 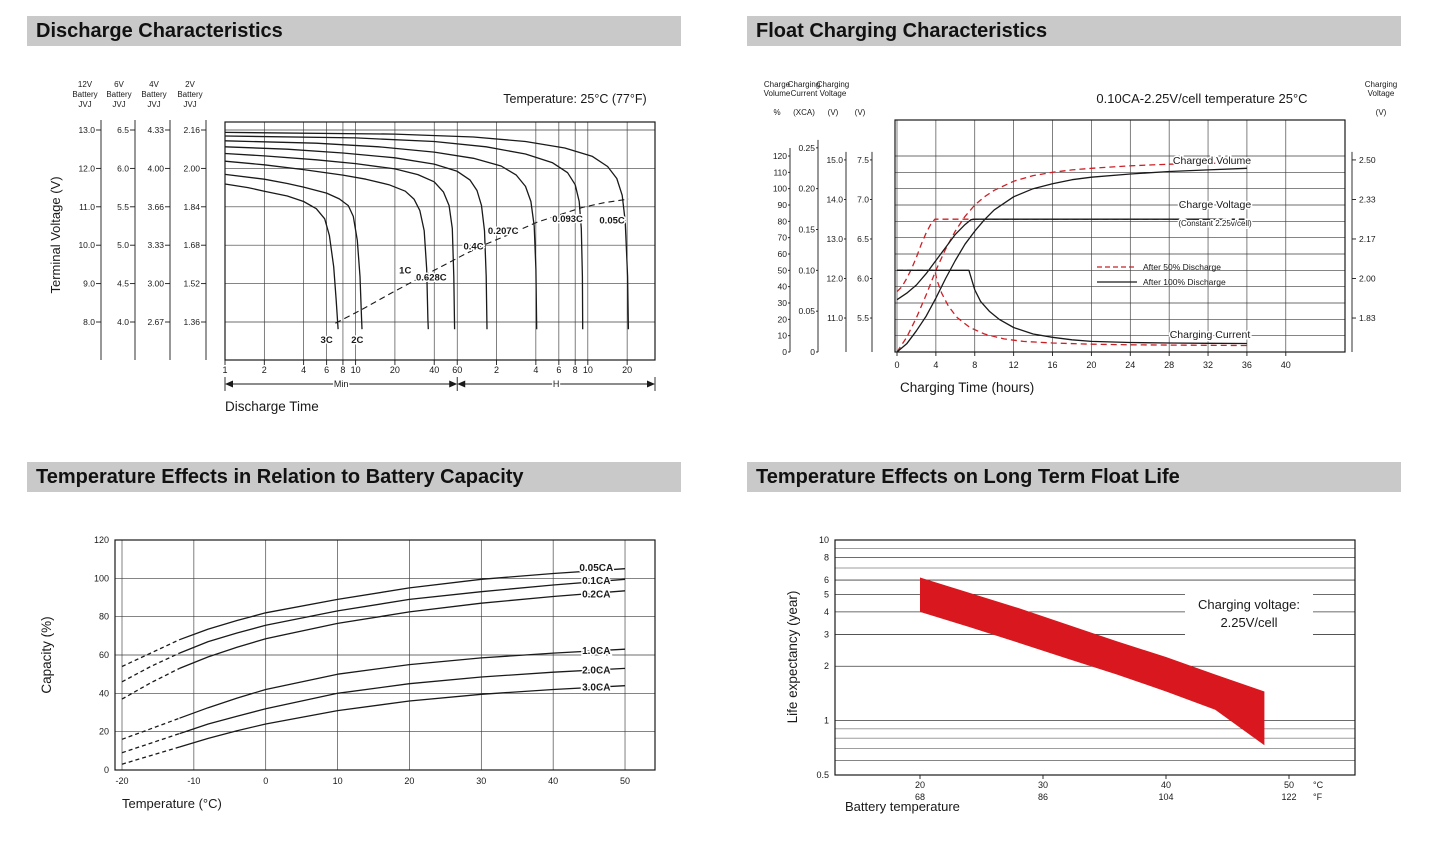 What do you see at coordinates (1130, 365) in the screenshot?
I see `svg-text: 24` at bounding box center [1130, 365].